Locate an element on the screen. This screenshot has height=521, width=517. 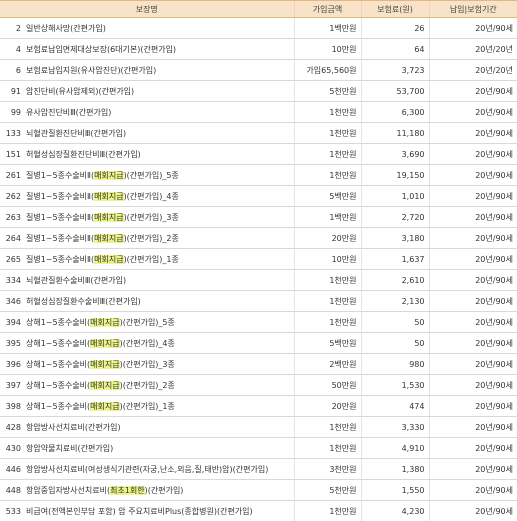
coverage-number: 2 is located at coordinates (12, 28).